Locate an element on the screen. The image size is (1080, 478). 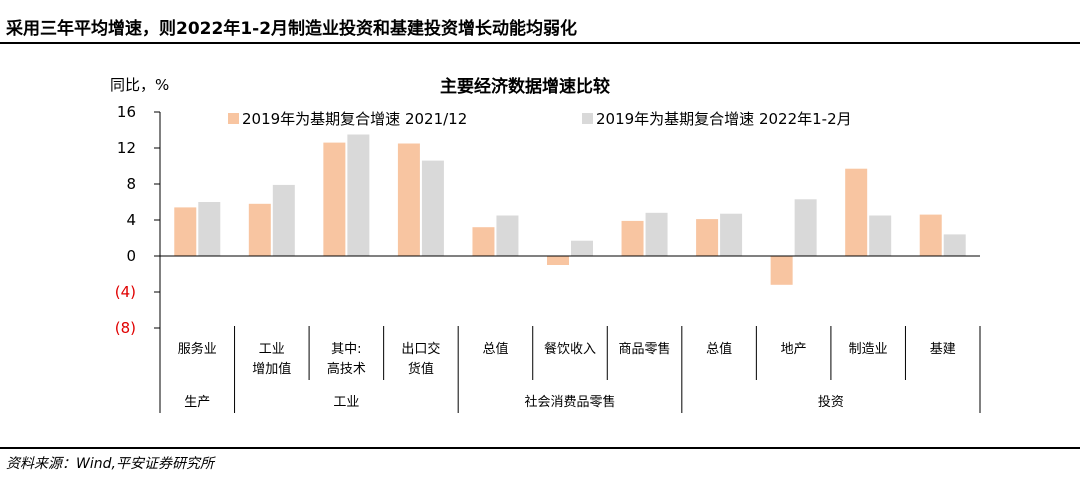
category-label: 其中:高技术 is located at coordinates (346, 359).